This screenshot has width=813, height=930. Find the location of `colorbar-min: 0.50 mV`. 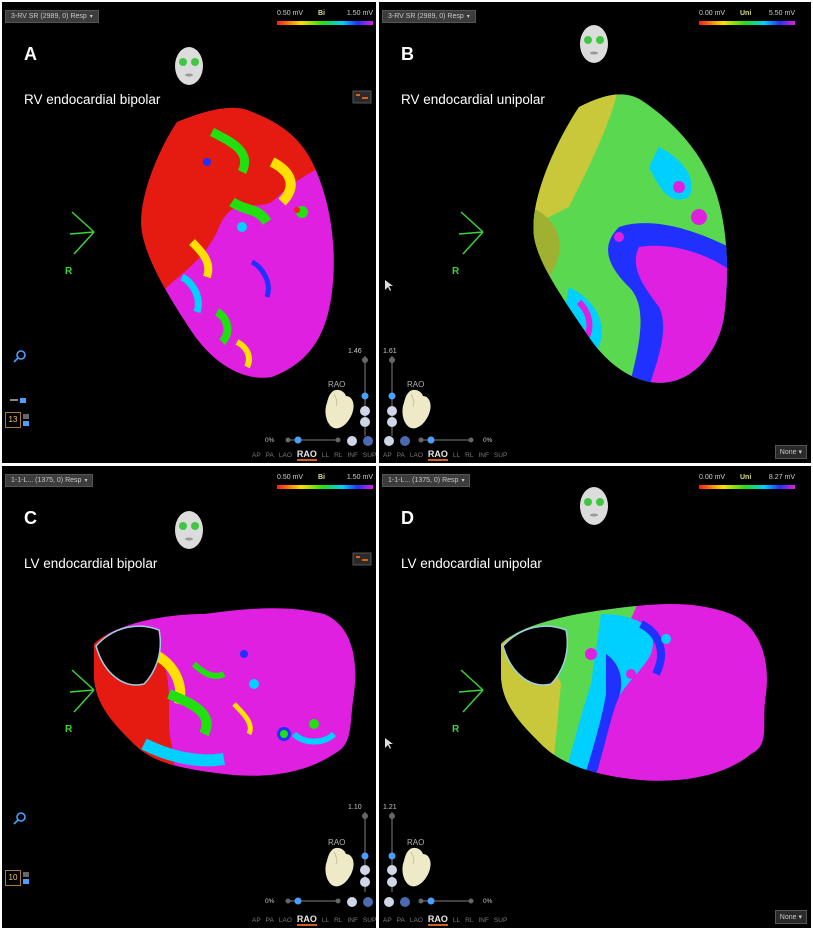

colorbar-min: 0.50 mV is located at coordinates (290, 13).